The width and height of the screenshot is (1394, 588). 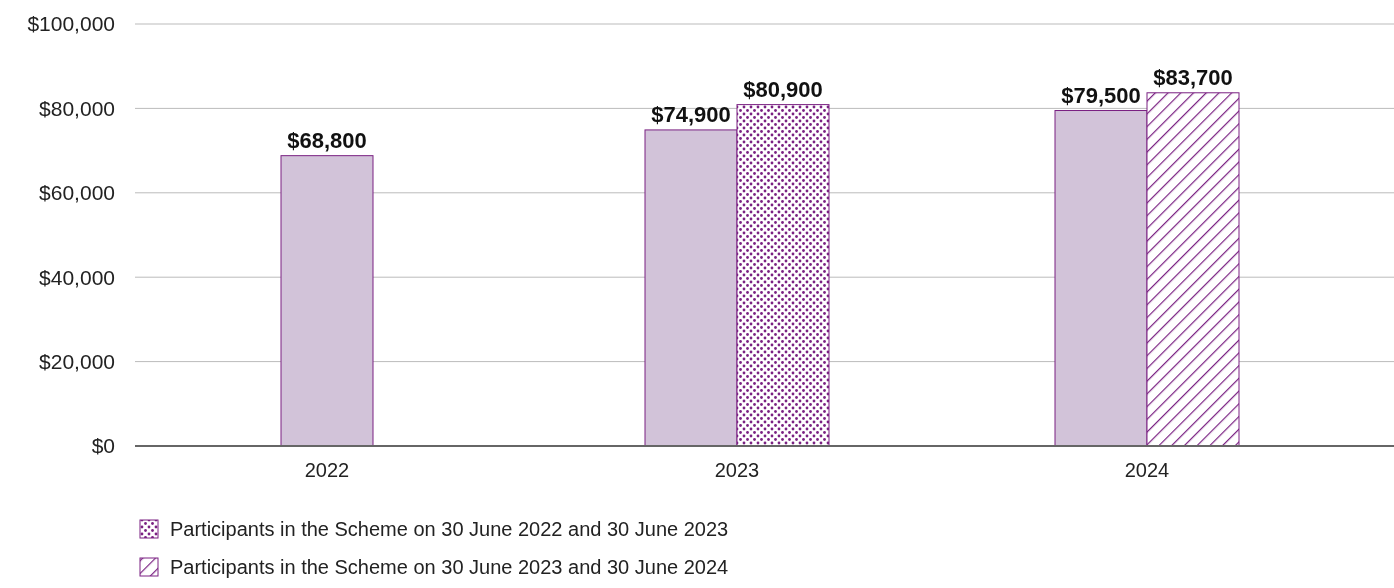 I want to click on y-tick-label: $100,000, so click(x=71, y=24).